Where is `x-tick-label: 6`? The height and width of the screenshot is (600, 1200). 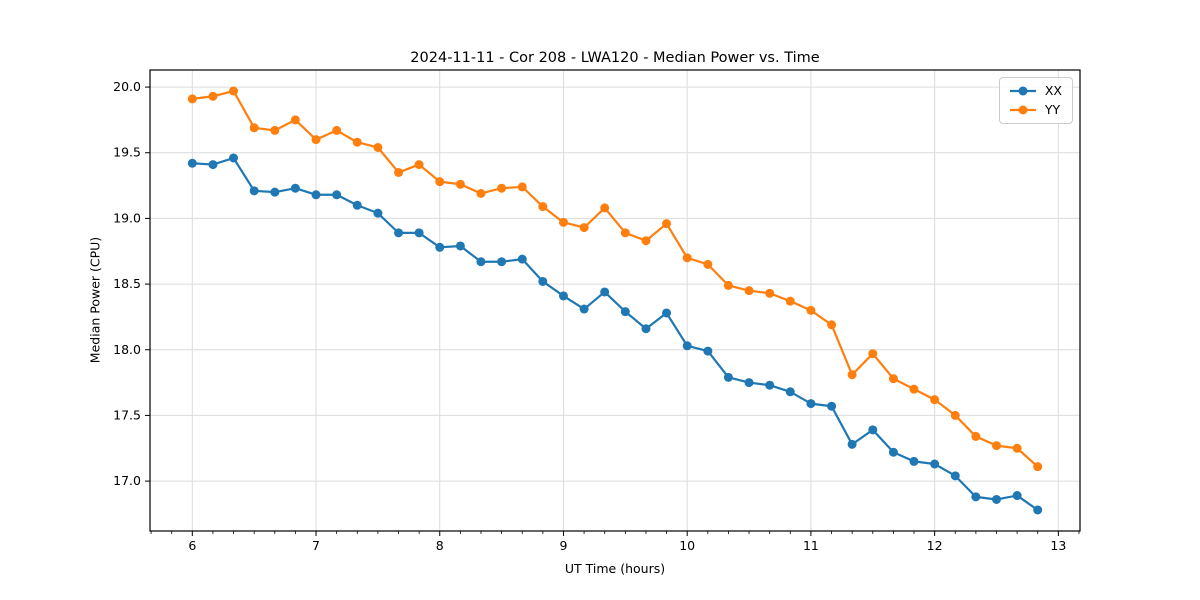
x-tick-label: 6 is located at coordinates (192, 545).